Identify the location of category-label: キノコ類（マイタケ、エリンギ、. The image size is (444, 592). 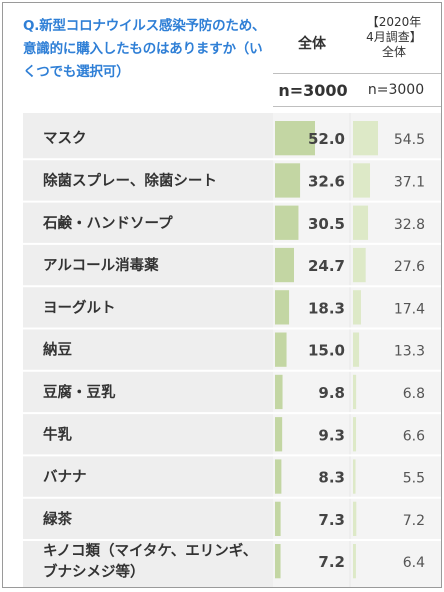
(150, 551).